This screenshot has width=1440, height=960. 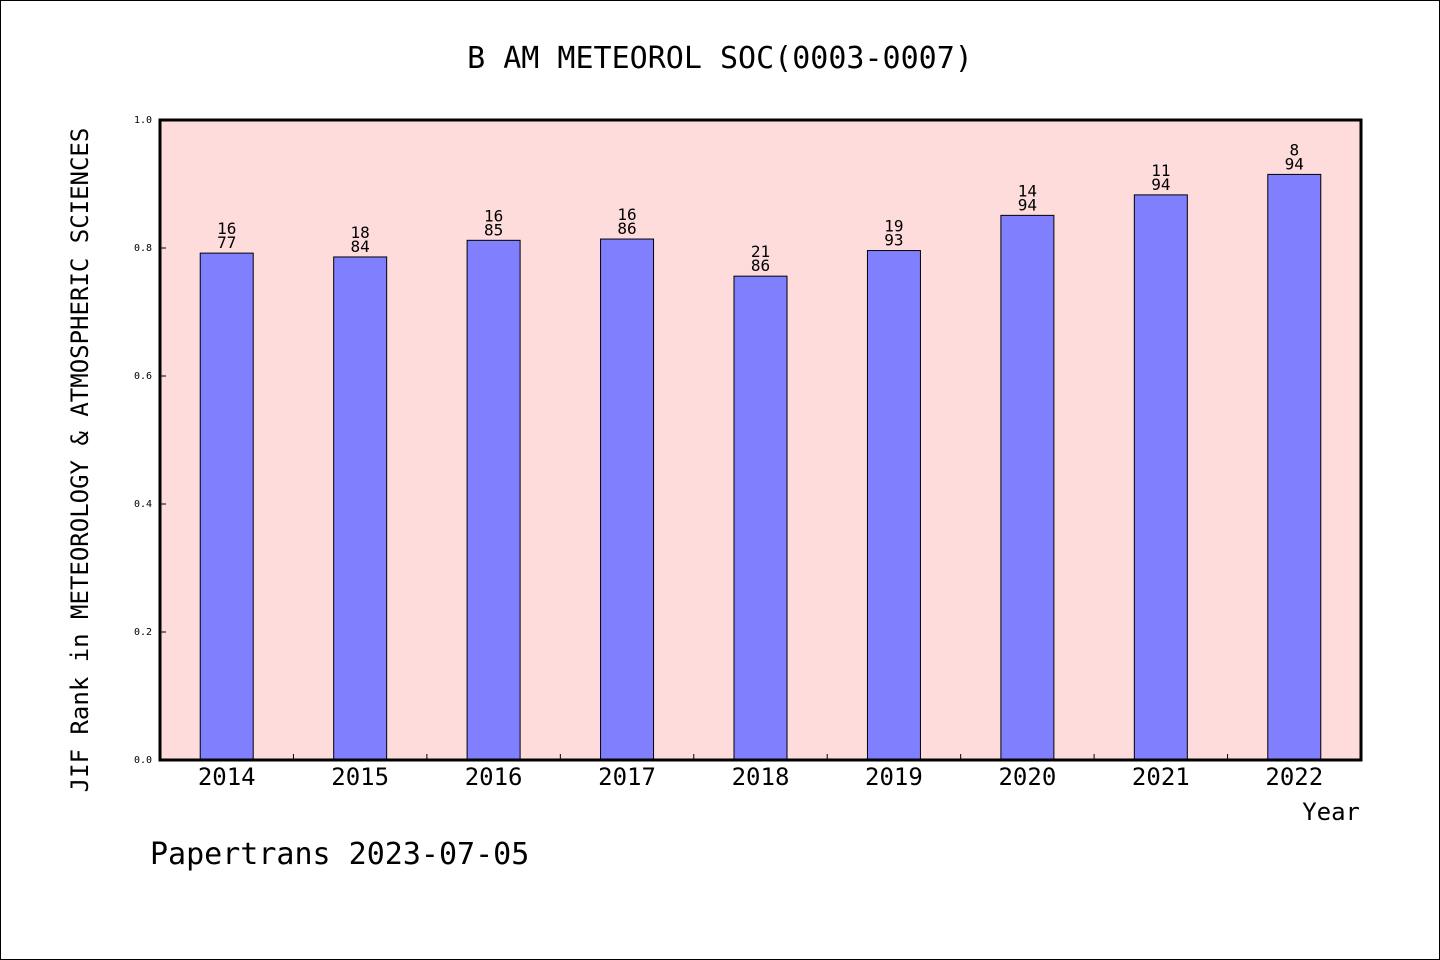 I want to click on bar-2019, so click(x=893, y=505).